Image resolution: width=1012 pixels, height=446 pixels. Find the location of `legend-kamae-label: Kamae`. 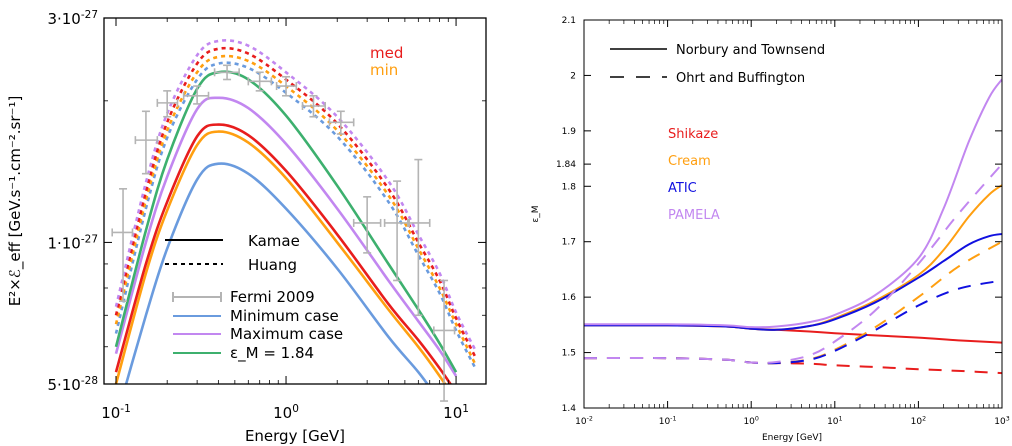

legend-kamae-label: Kamae is located at coordinates (274, 241).